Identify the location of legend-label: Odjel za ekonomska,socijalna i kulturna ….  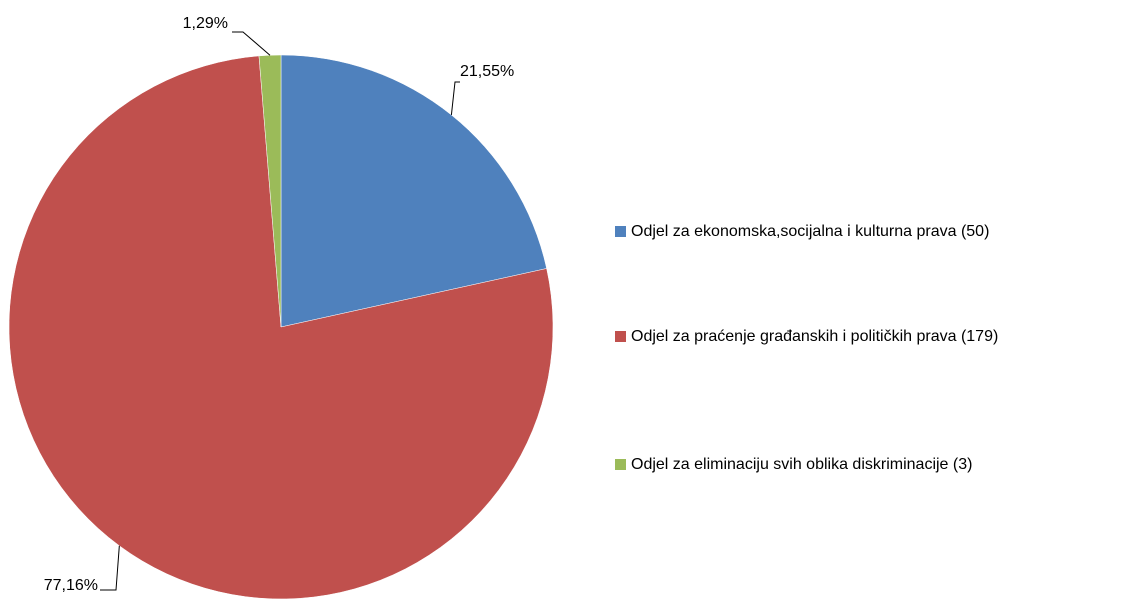
(810, 231).